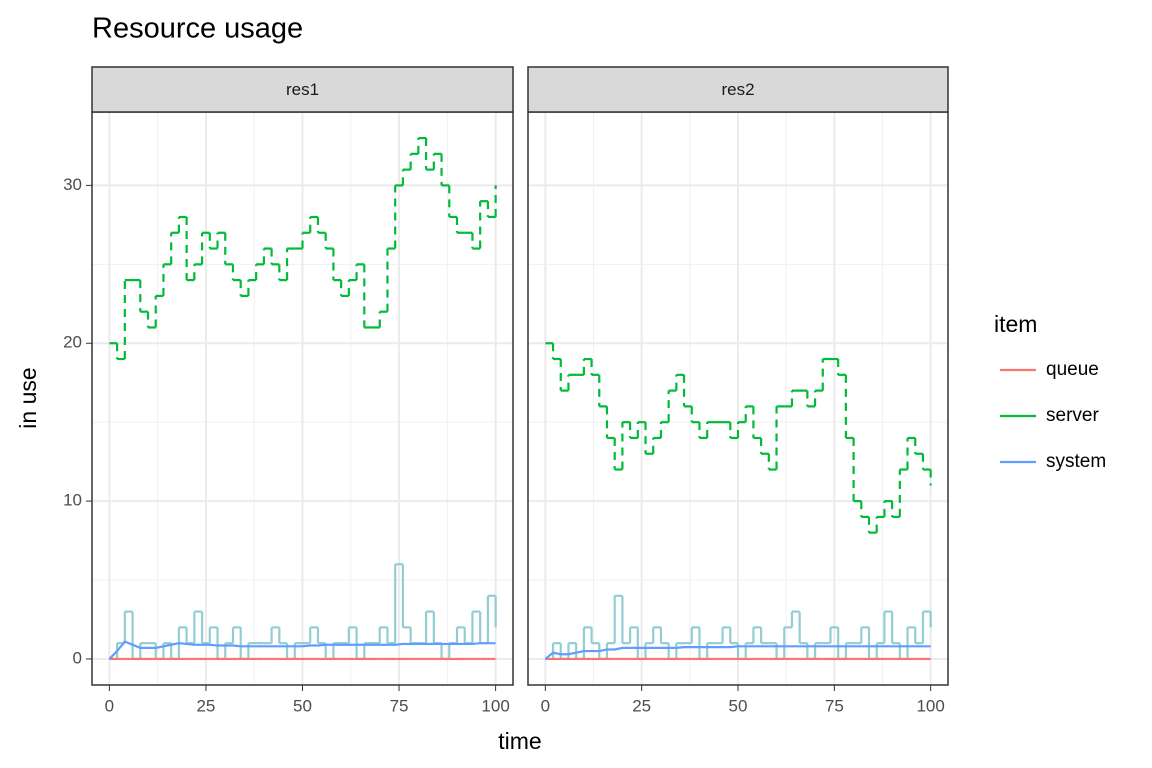 The width and height of the screenshot is (1152, 768). What do you see at coordinates (77, 657) in the screenshot?
I see `y-tick-label: 0` at bounding box center [77, 657].